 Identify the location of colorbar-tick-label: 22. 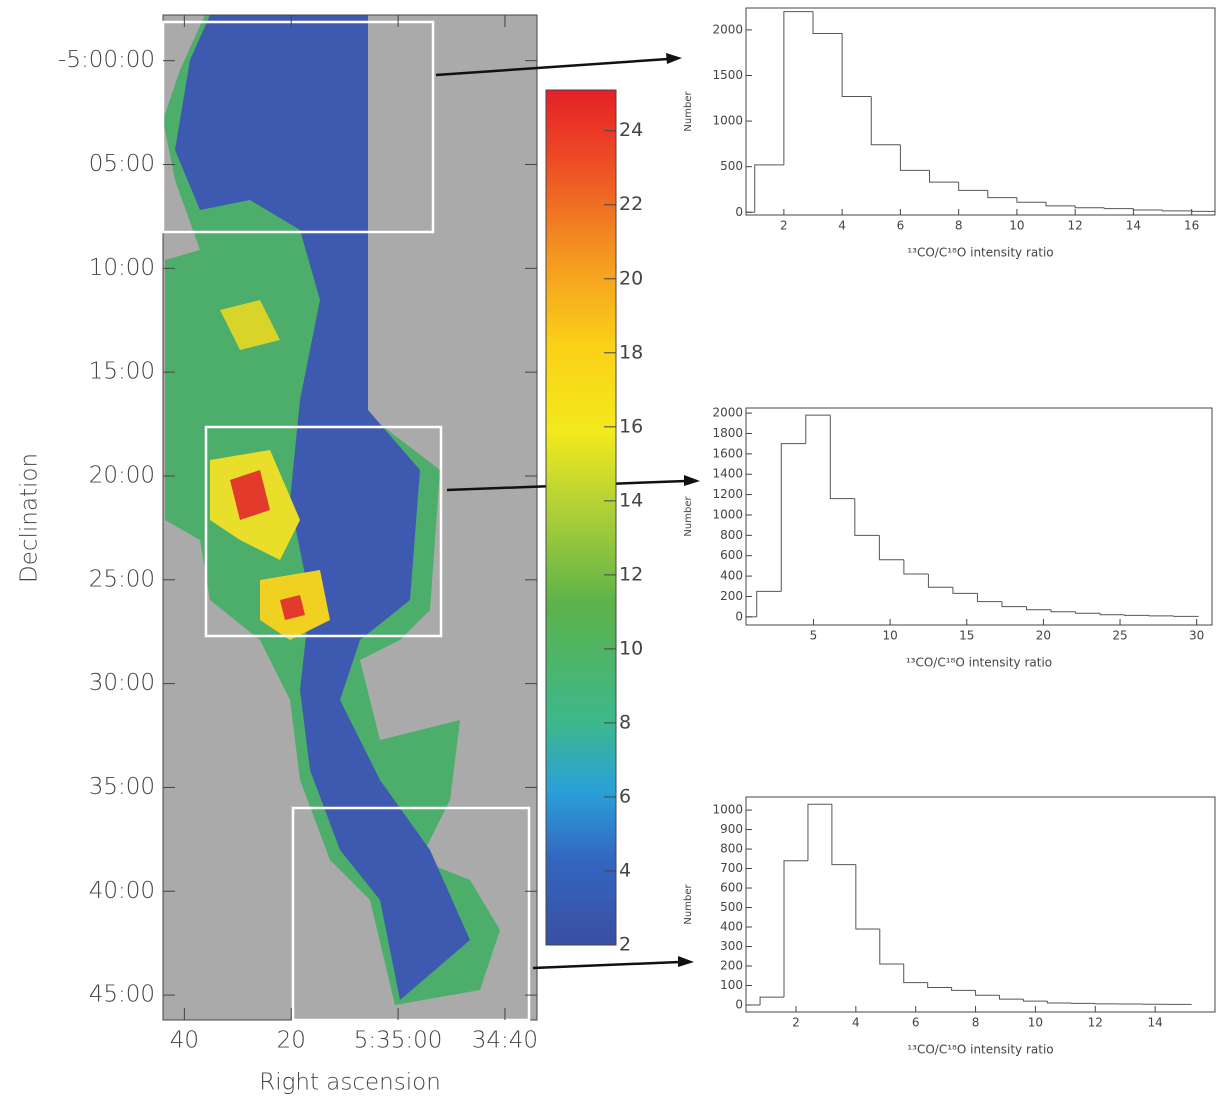
(631, 204).